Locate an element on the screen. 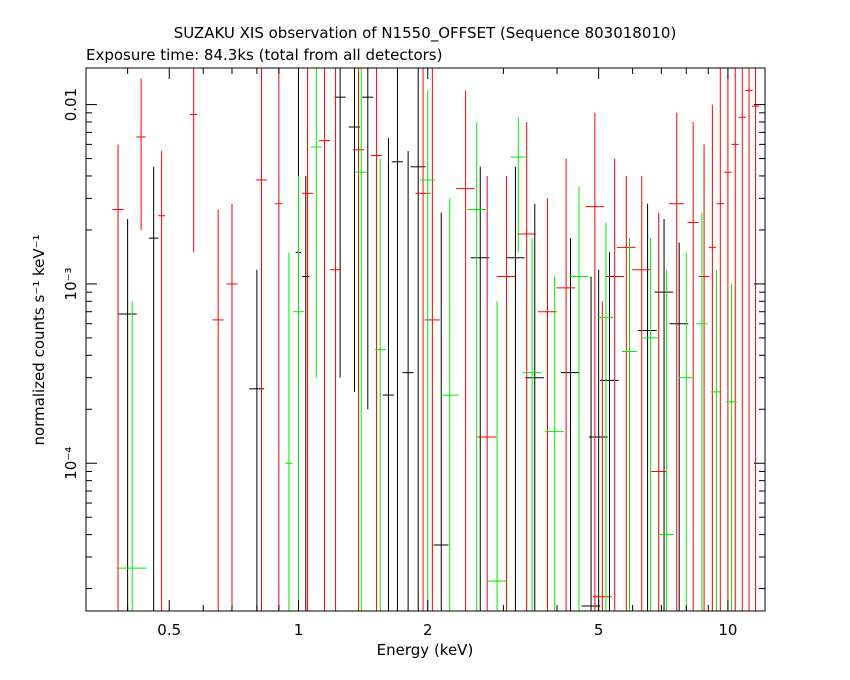 This screenshot has width=850, height=680. y-tick-label: 10⁻⁴ is located at coordinates (71, 463).